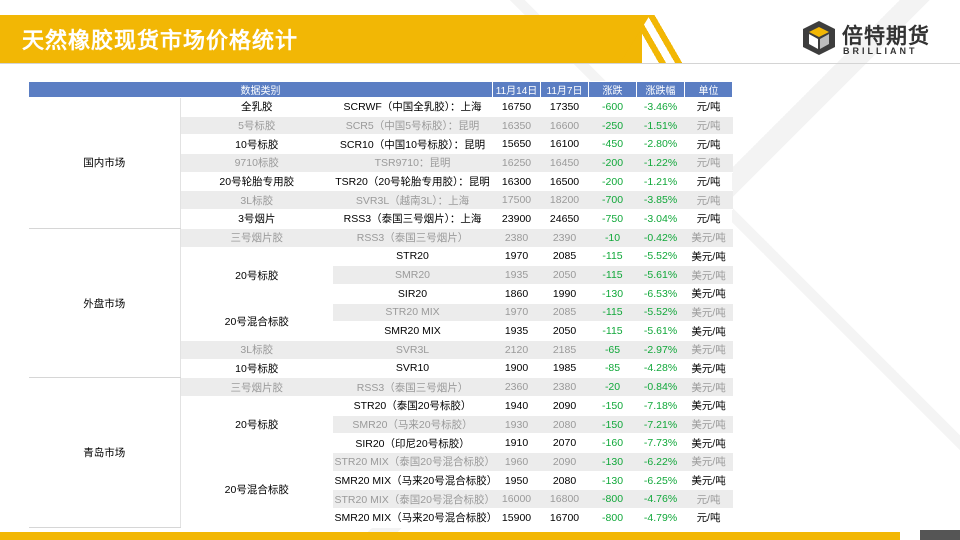 This screenshot has width=960, height=540. What do you see at coordinates (412, 350) in the screenshot?
I see `product-name-cell: SVR3L` at bounding box center [412, 350].